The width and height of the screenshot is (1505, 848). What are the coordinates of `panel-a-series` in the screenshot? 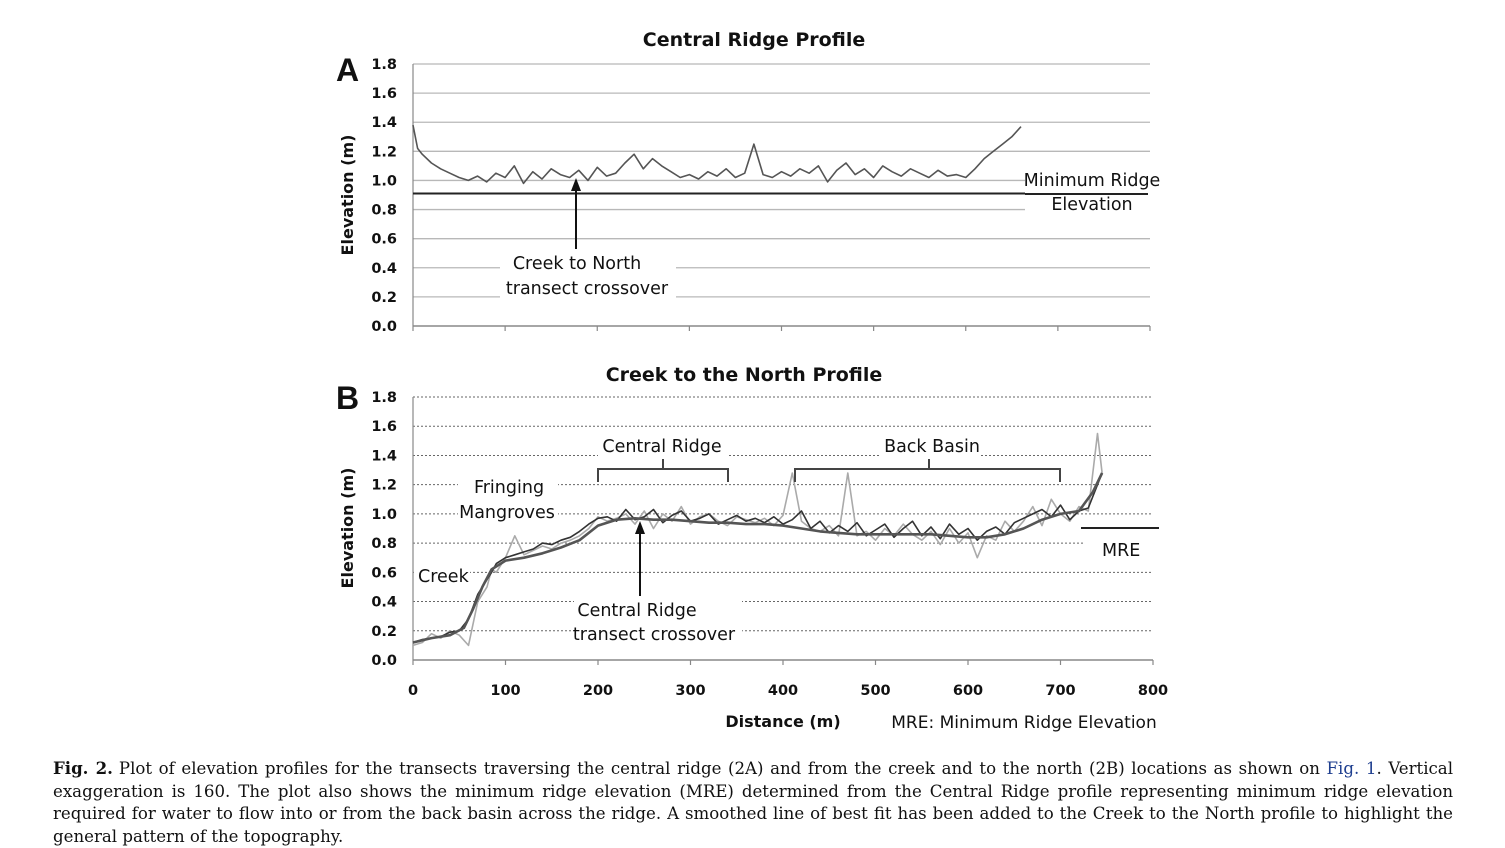 It's located at (717, 154).